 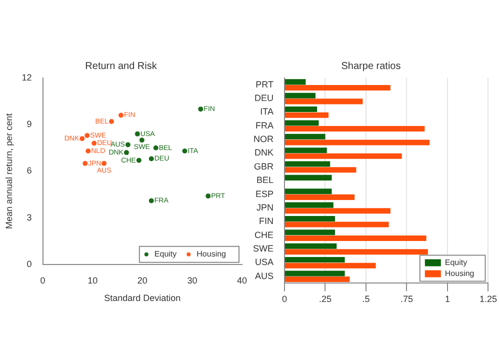 I want to click on y-tick-label: DEU, so click(x=264, y=98).